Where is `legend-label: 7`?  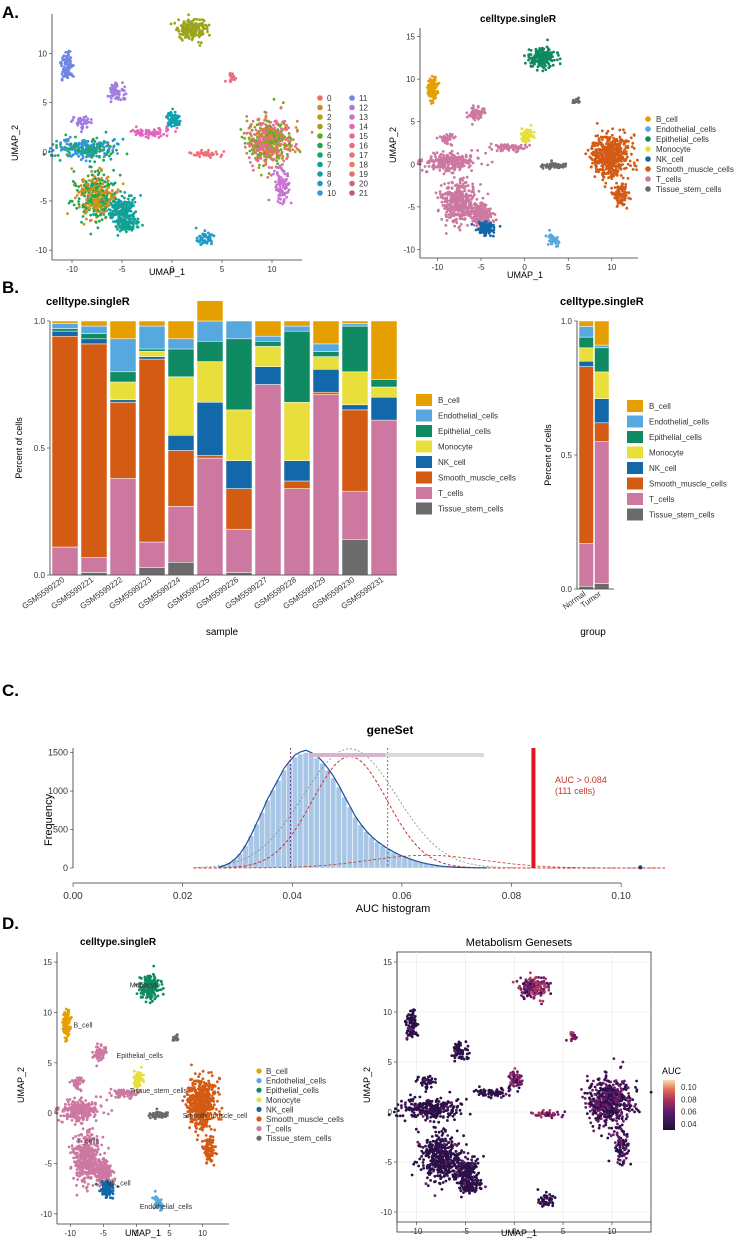 legend-label: 7 is located at coordinates (329, 165).